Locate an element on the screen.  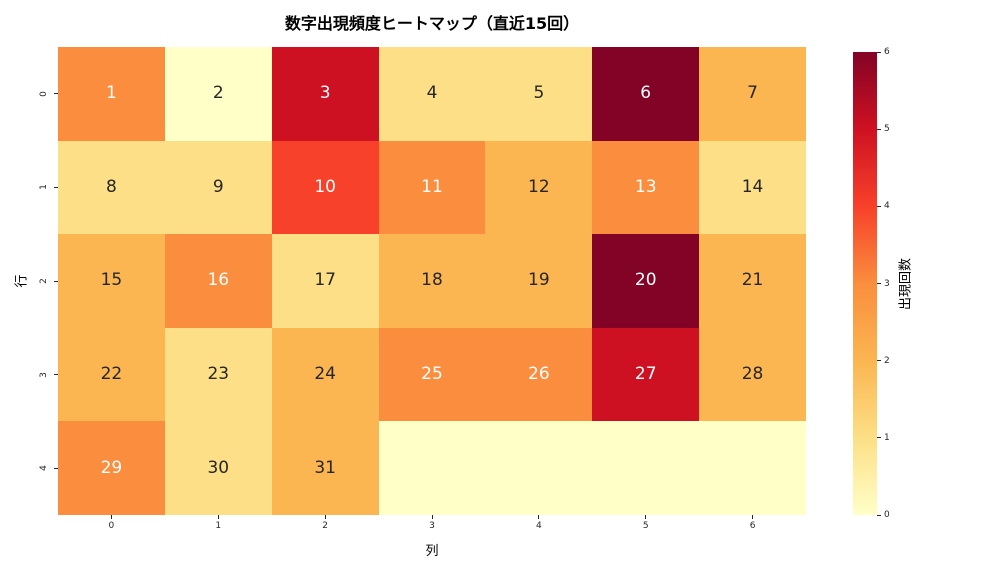
y-axis-label: 行 is located at coordinates (22, 281).